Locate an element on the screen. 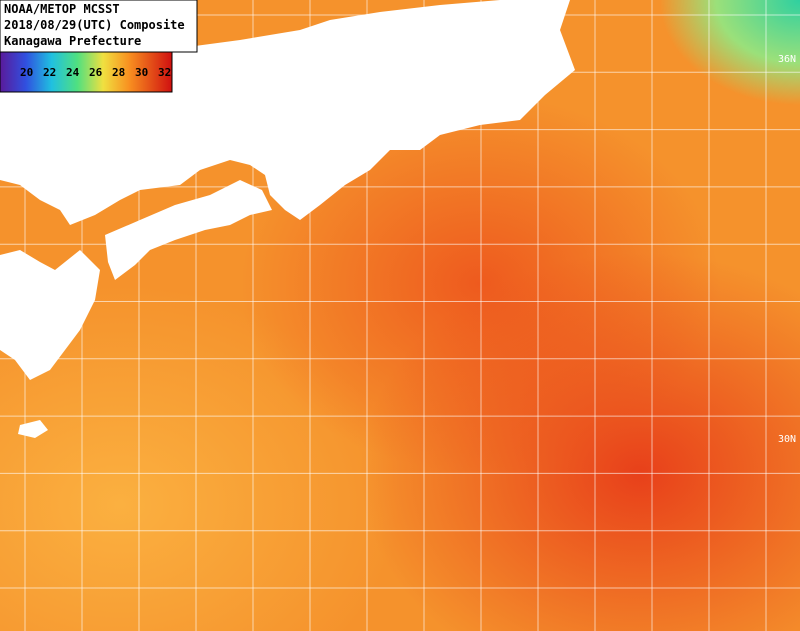  colorbar-ticks: 20 22 24 26 28 30 32 is located at coordinates (95, 72).